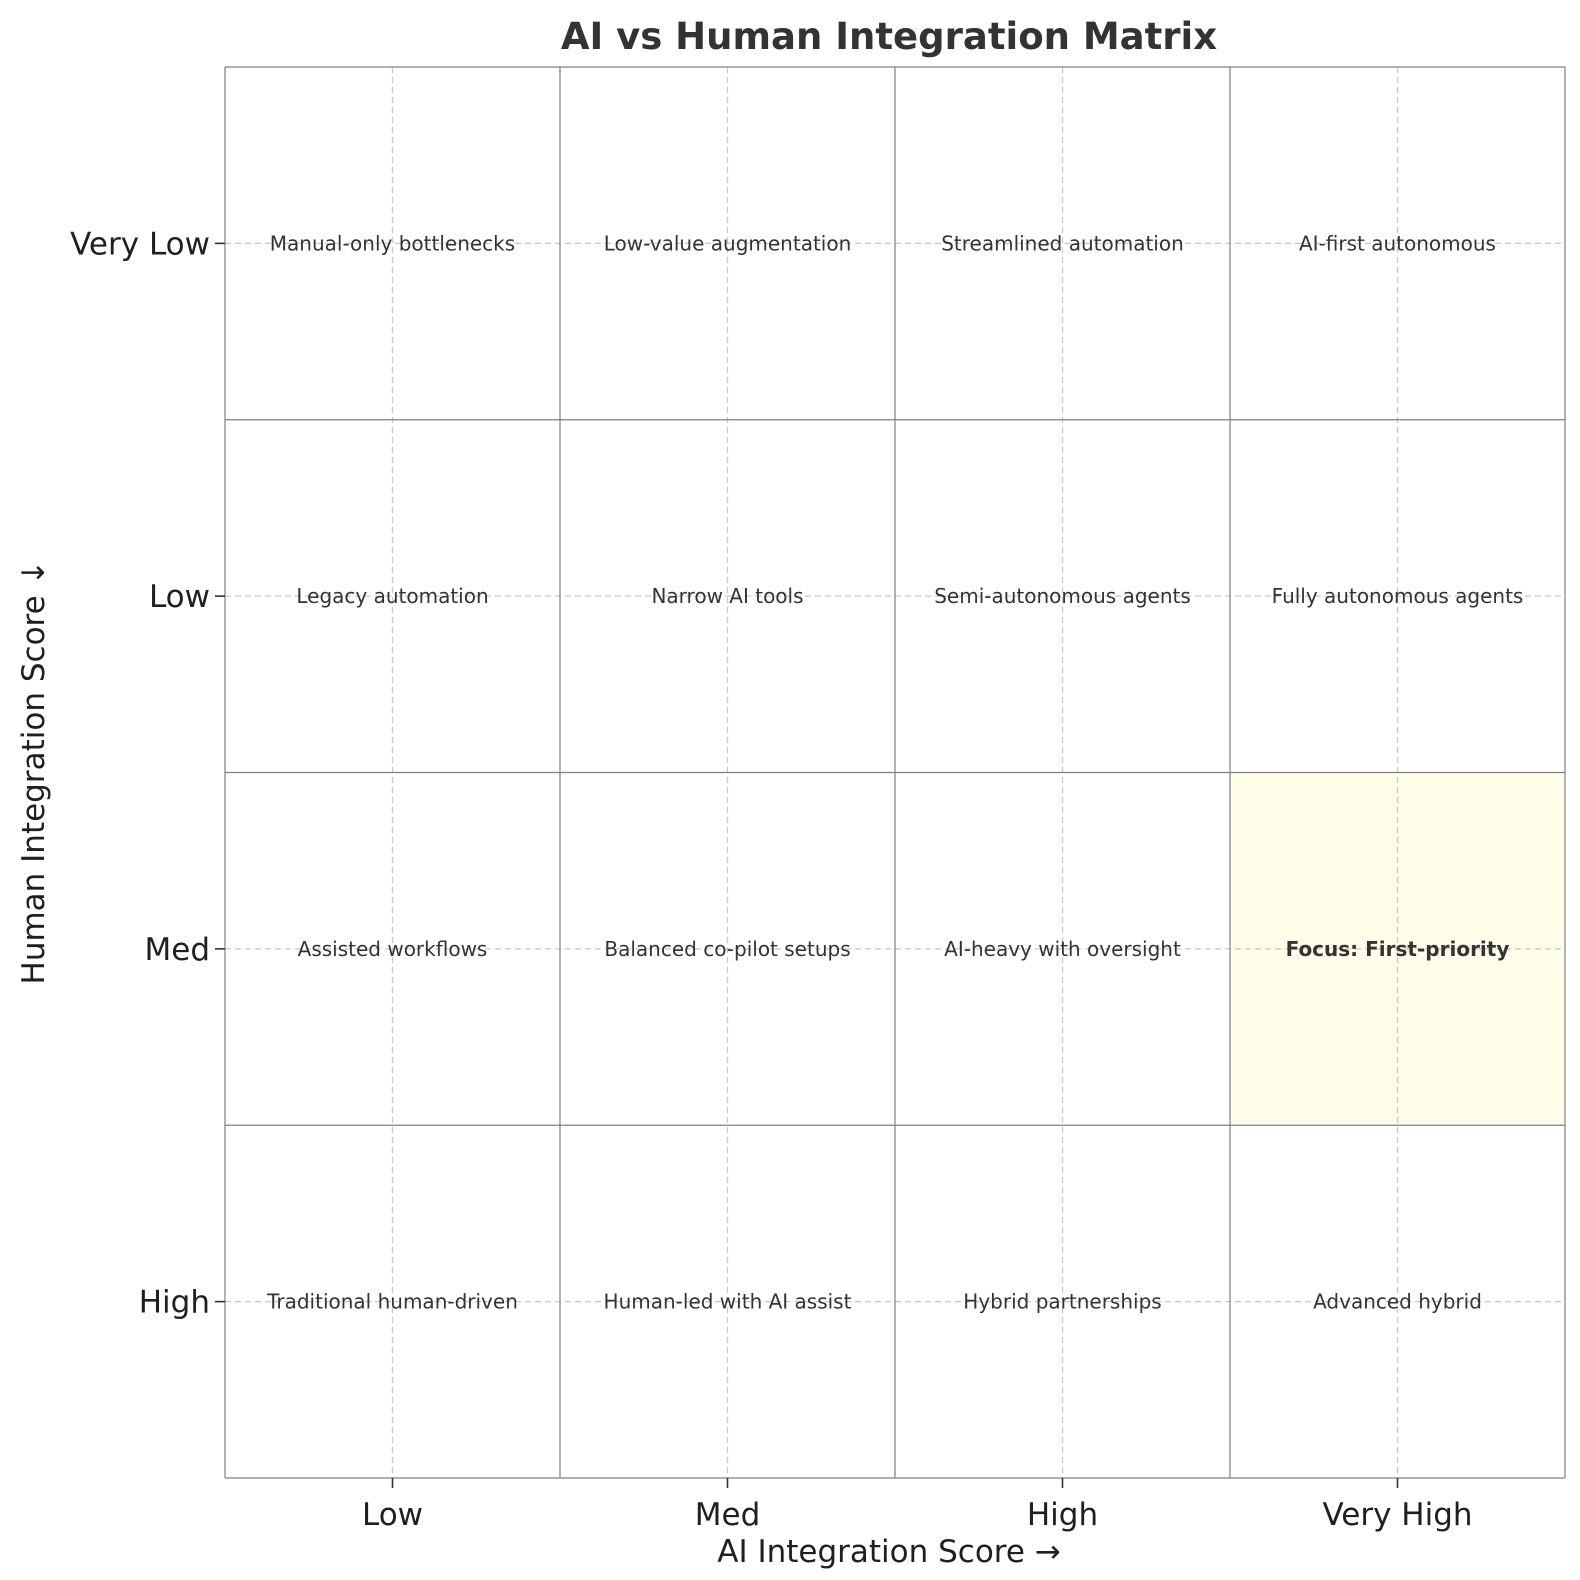  I want to click on x-tick-label: High, so click(1062, 1515).